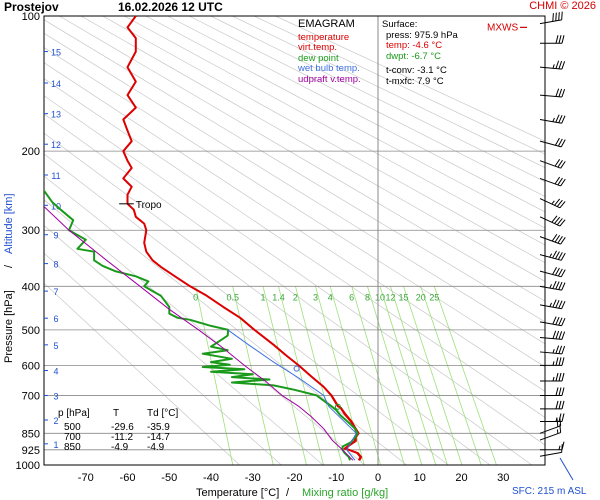 This screenshot has height=500, width=600. What do you see at coordinates (326, 24) in the screenshot?
I see `legend-title: EMAGRAM` at bounding box center [326, 24].